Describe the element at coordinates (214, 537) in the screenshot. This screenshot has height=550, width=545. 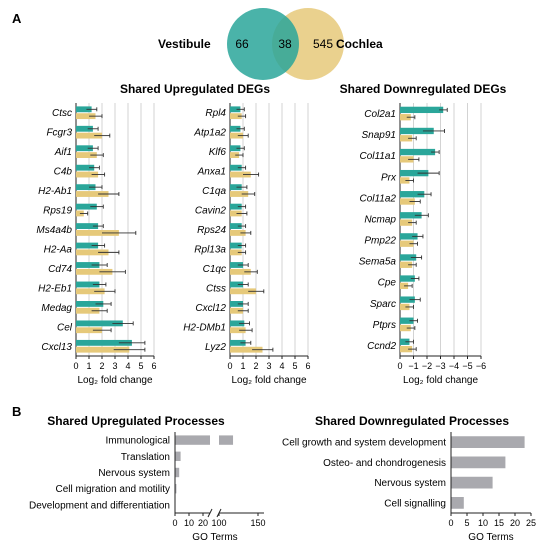
I see `x-axis-label: GO Terms` at that location.